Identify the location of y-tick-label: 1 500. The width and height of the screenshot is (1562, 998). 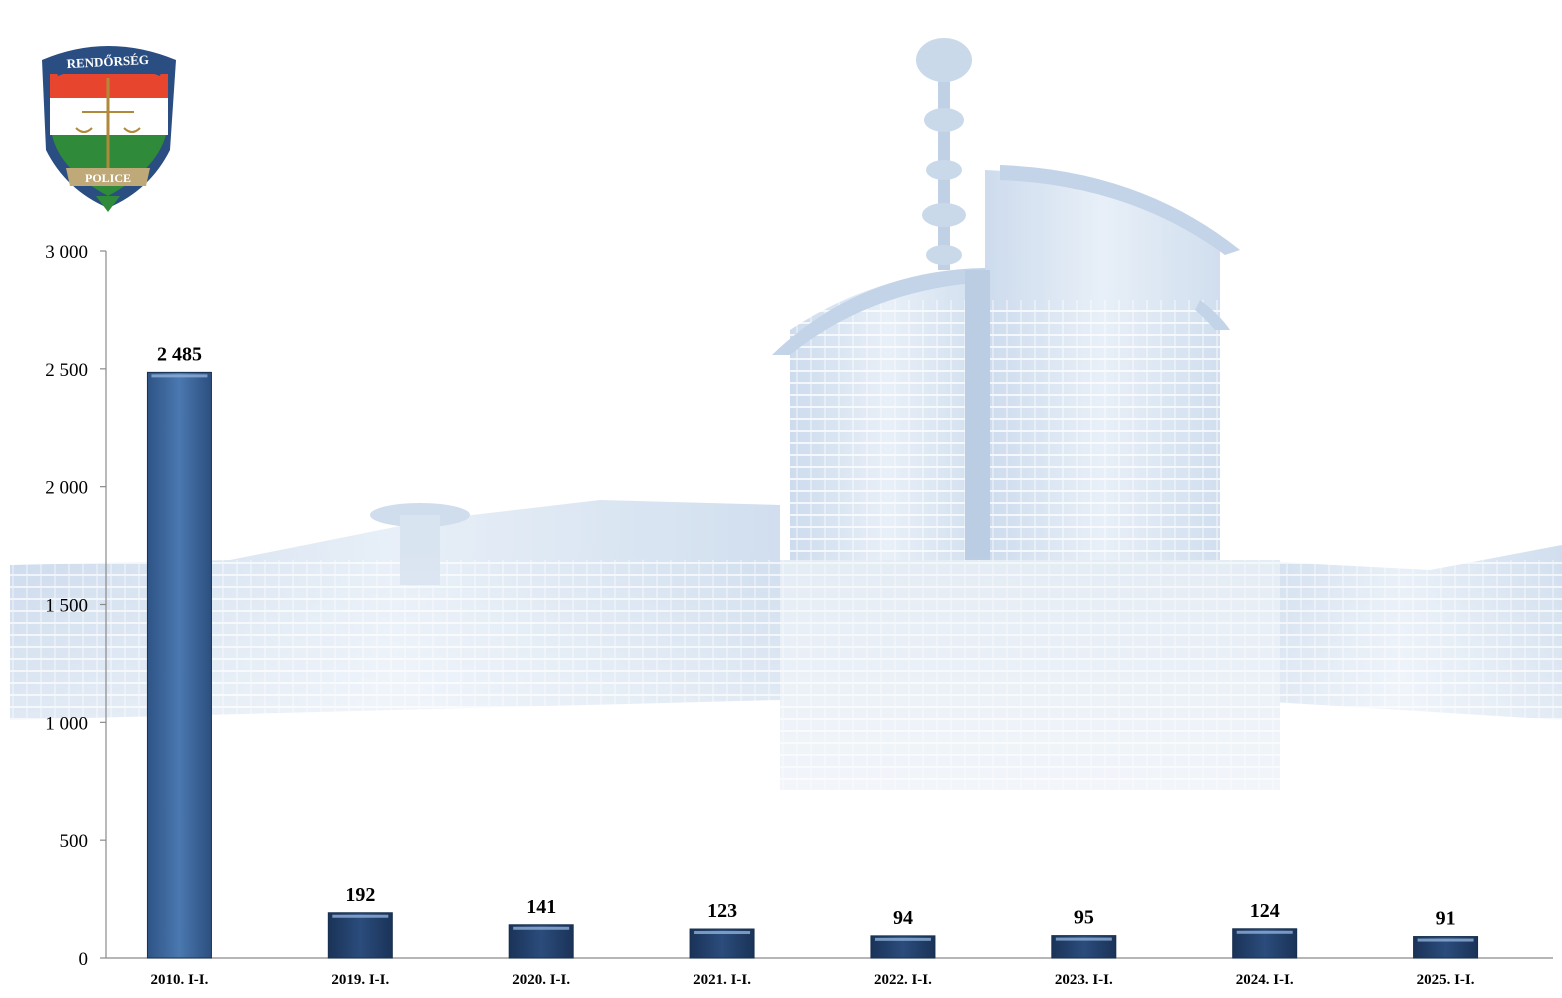
(66, 606).